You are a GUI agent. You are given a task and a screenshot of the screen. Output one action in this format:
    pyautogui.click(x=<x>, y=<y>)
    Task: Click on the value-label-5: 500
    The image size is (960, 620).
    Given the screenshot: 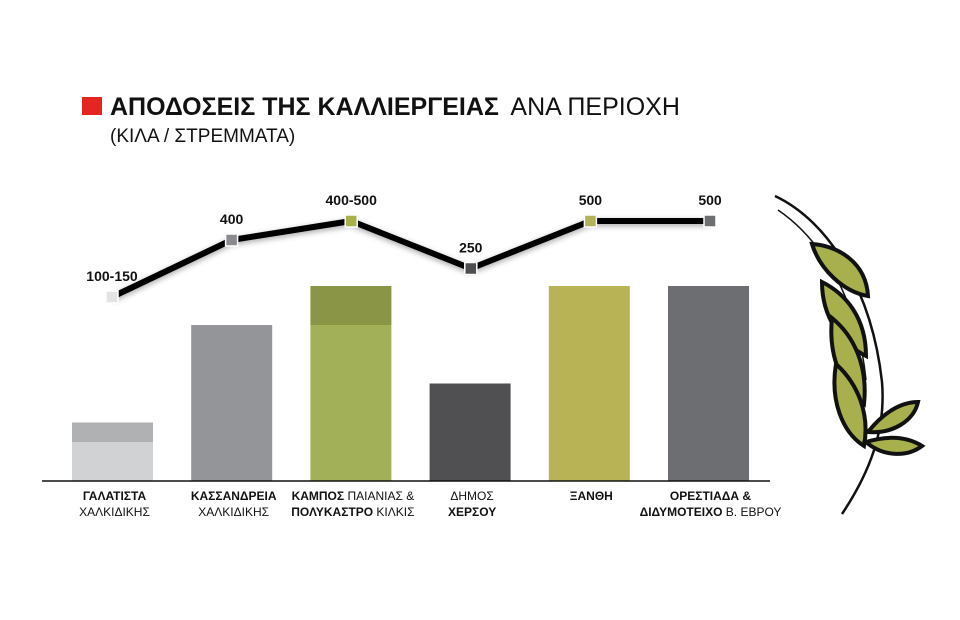 What is the action you would take?
    pyautogui.click(x=710, y=200)
    